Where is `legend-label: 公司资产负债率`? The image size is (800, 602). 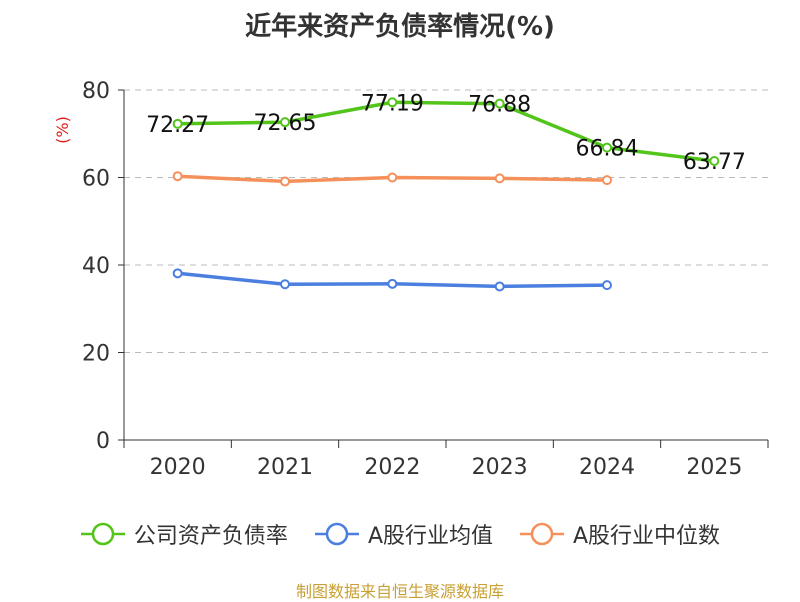 legend-label: 公司资产负债率 is located at coordinates (210, 536).